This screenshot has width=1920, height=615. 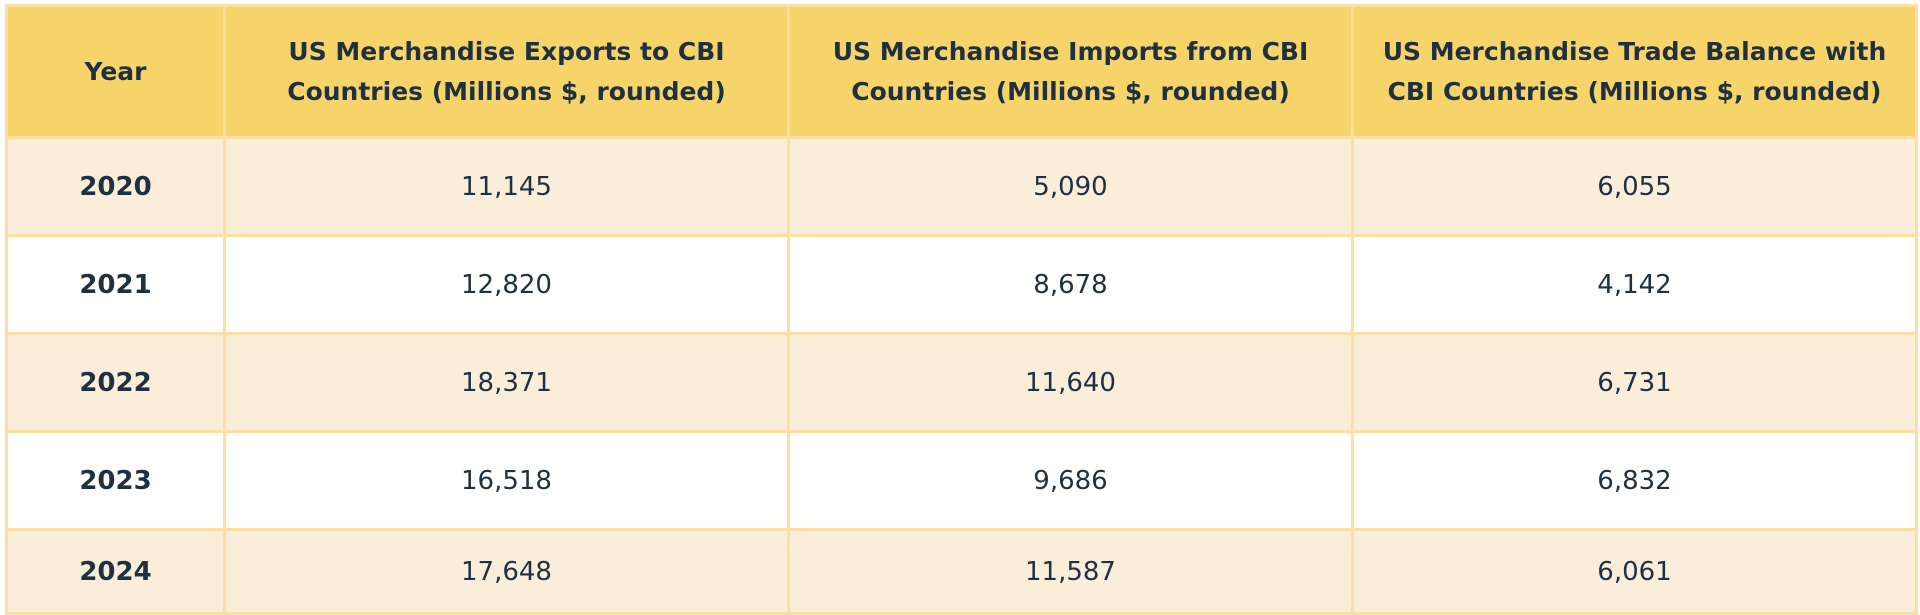 What do you see at coordinates (1634, 480) in the screenshot?
I see `cell-balance: 6,832` at bounding box center [1634, 480].